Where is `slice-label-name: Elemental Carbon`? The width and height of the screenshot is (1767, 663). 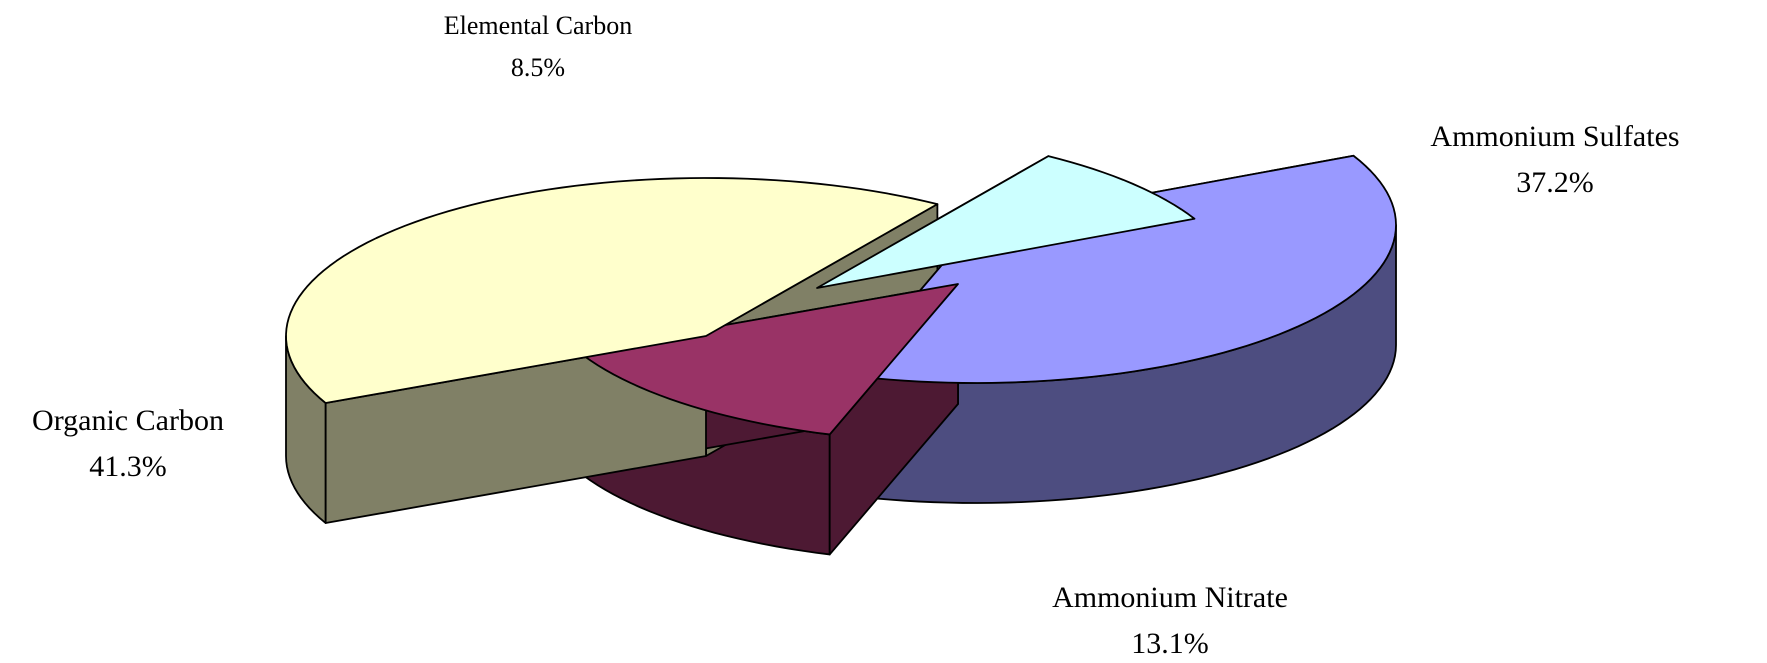 slice-label-name: Elemental Carbon is located at coordinates (538, 25).